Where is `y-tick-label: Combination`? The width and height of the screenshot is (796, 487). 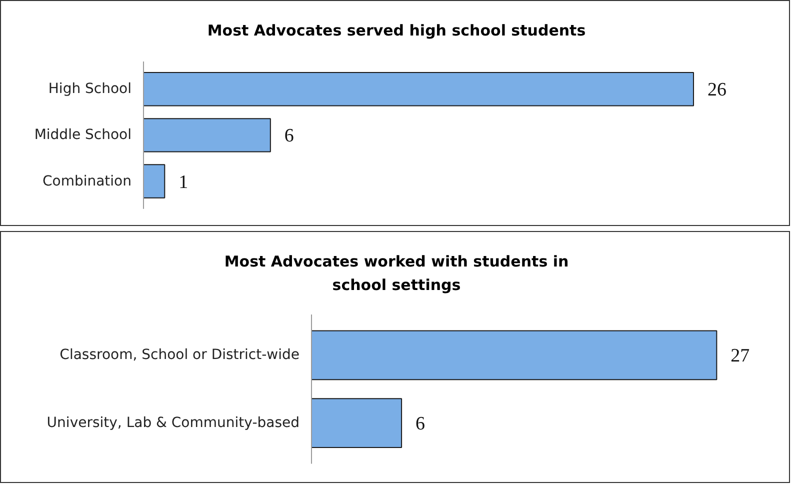
y-tick-label: Combination is located at coordinates (87, 181).